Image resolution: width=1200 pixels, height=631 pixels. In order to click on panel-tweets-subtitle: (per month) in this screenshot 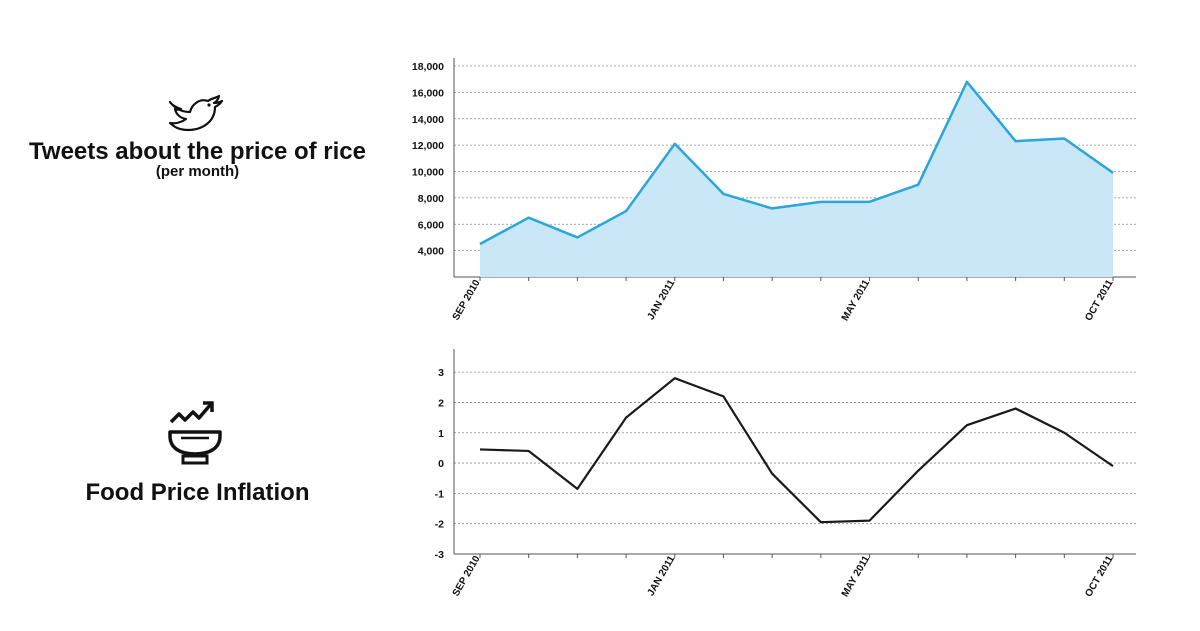, I will do `click(197, 171)`.